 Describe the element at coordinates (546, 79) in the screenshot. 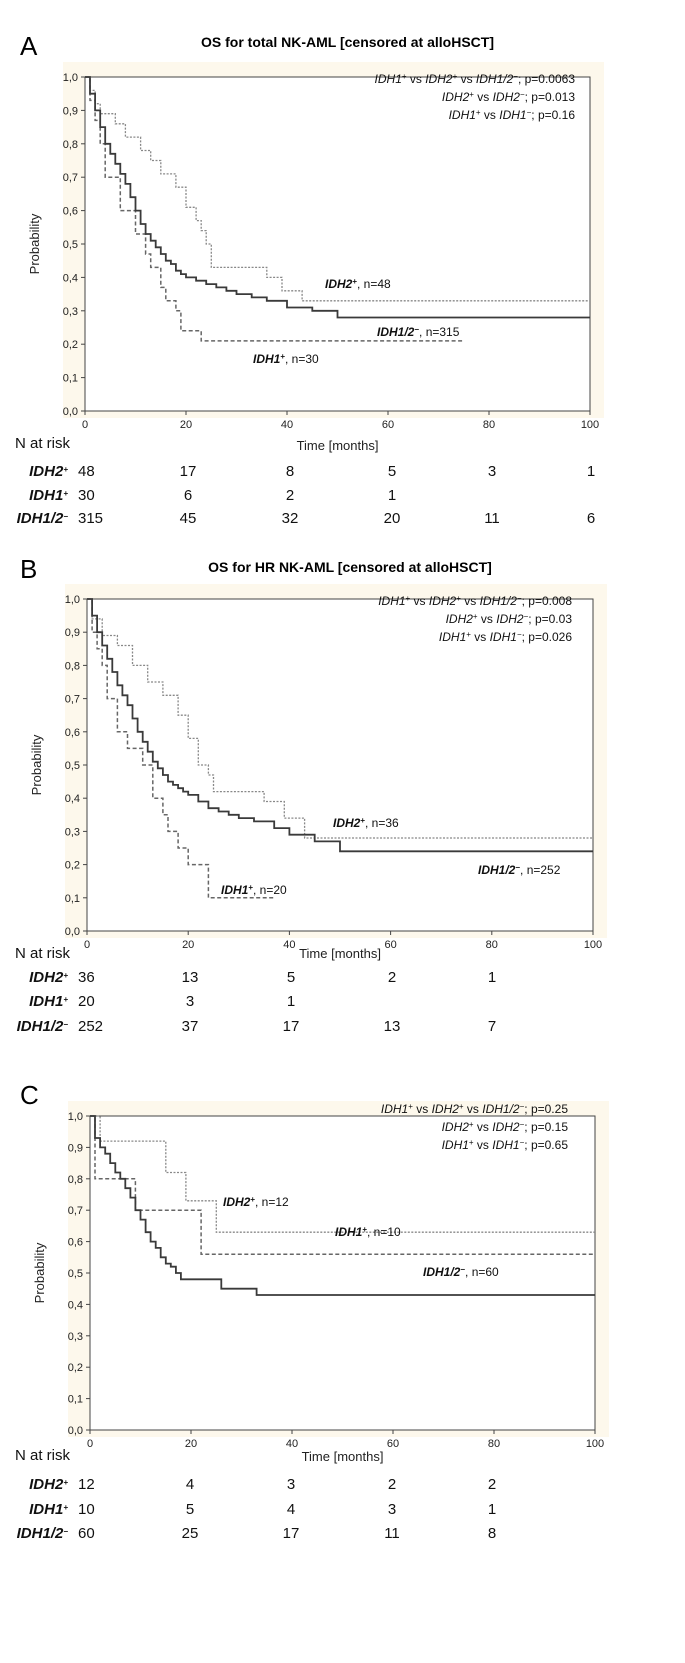

I see `stat-text: ; p=0.0063` at that location.